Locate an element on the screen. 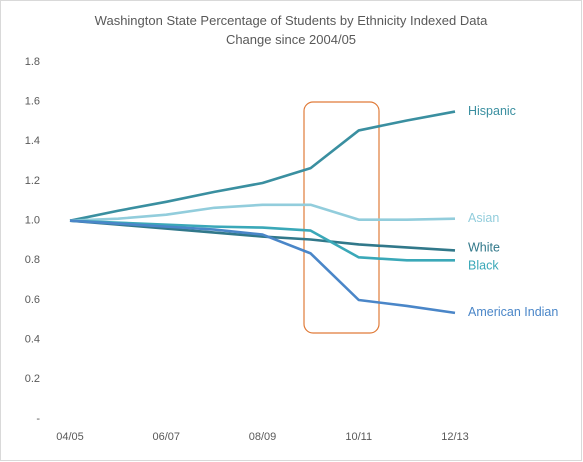 The height and width of the screenshot is (462, 583). x-tick-label: 12/13 is located at coordinates (455, 437).